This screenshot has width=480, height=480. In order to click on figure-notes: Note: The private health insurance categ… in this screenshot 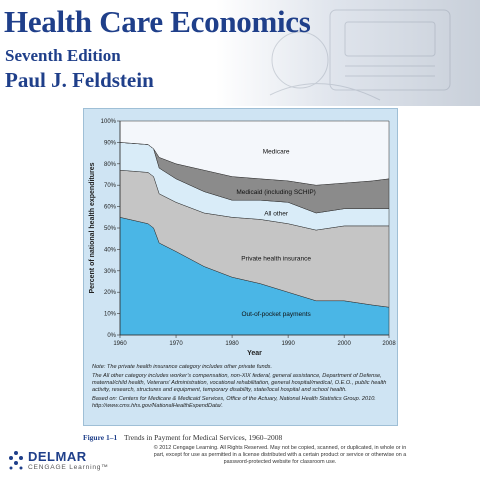, I will do `click(242, 388)`.